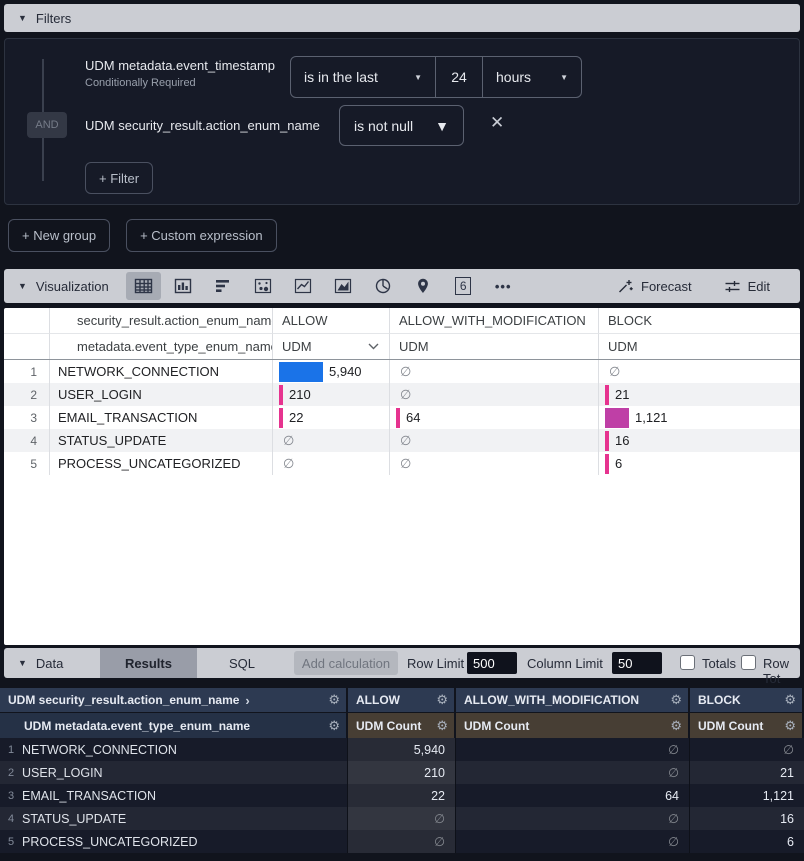 Image resolution: width=804 pixels, height=861 pixels. I want to click on table-icon, so click(143, 286).